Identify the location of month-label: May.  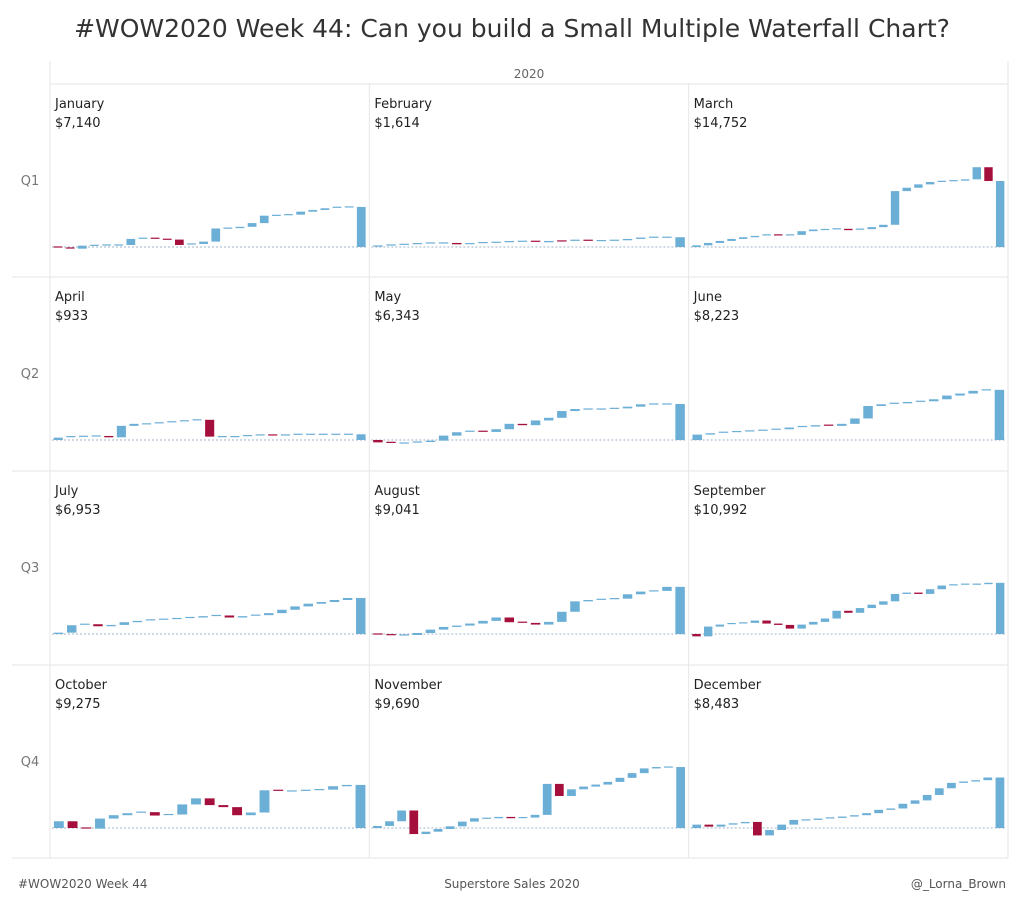
(387, 297).